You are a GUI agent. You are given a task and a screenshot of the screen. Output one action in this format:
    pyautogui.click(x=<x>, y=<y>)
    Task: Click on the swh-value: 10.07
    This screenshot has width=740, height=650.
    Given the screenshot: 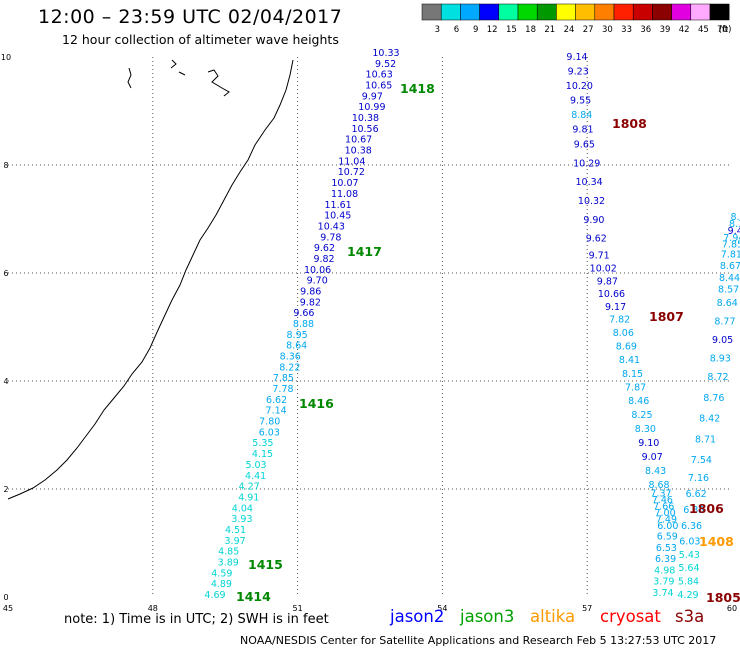 What is the action you would take?
    pyautogui.click(x=344, y=183)
    